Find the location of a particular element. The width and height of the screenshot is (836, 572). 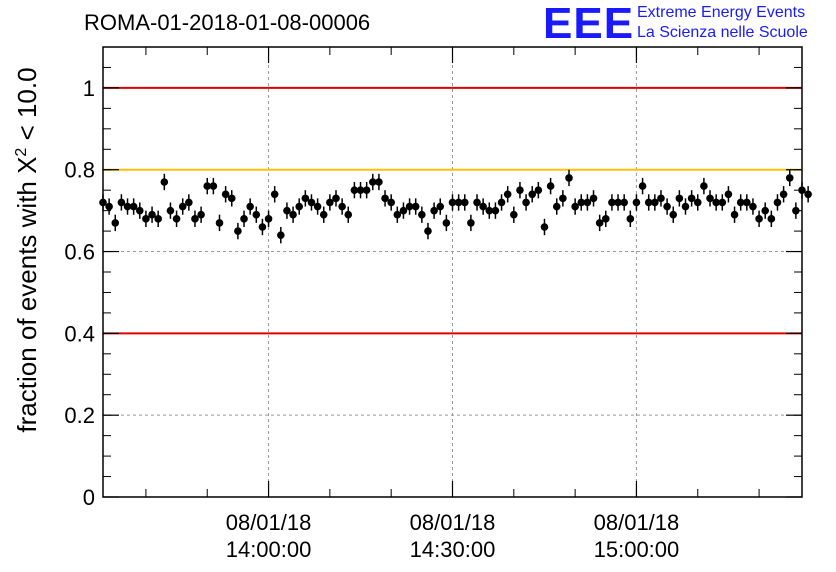

y-axis-label-sup: 2 is located at coordinates (21, 152).